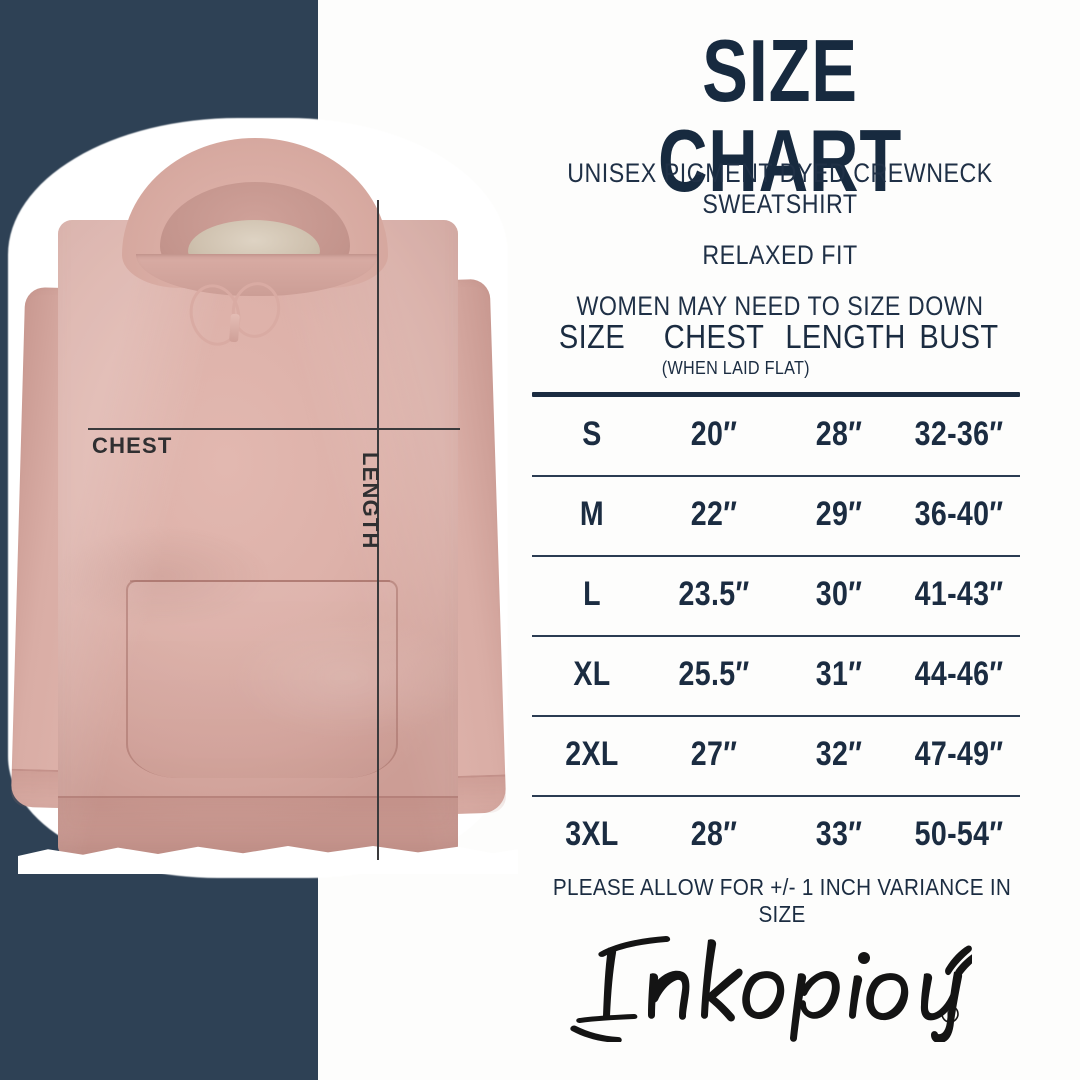 Image resolution: width=1080 pixels, height=1080 pixels. I want to click on table-header-row: SIZE CHEST LENGTH BUST (WHEN LAID FLAT), so click(776, 355).